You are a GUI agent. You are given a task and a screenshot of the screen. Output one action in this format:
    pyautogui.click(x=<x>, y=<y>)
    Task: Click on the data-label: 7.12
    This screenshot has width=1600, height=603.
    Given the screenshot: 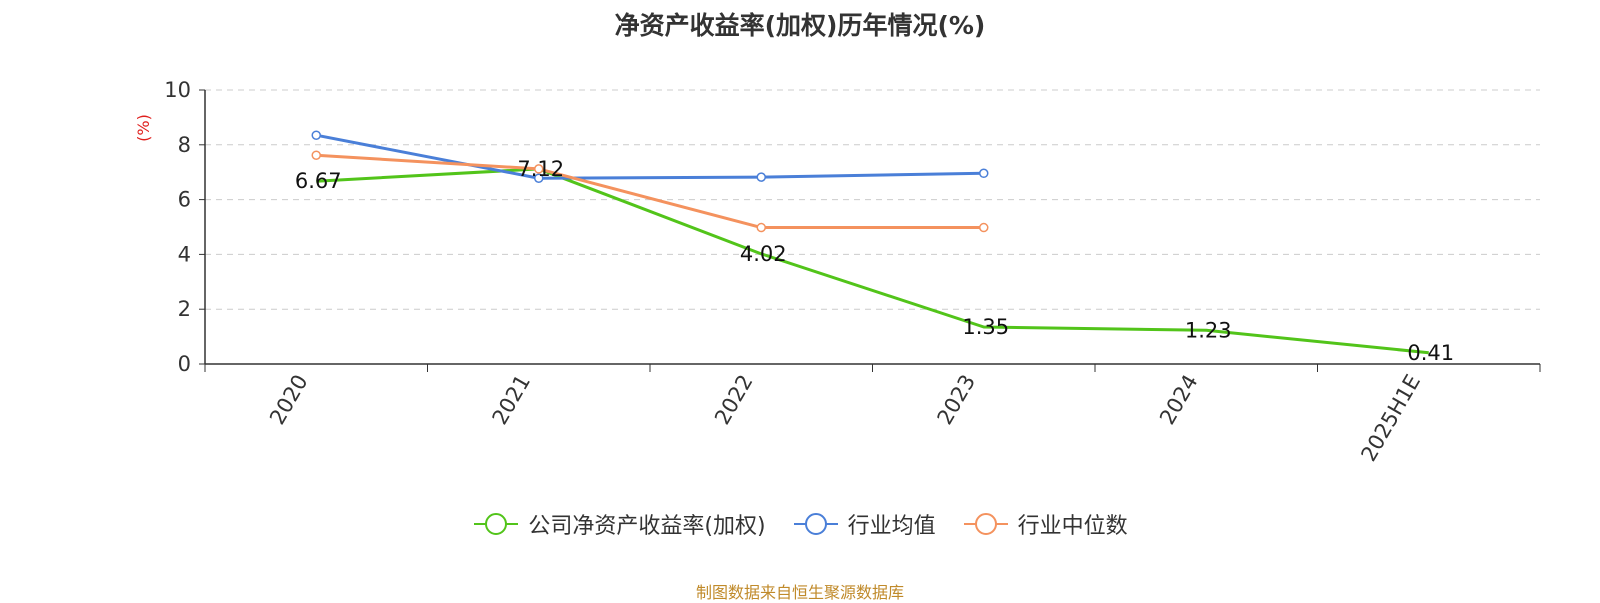 What is the action you would take?
    pyautogui.click(x=540, y=169)
    